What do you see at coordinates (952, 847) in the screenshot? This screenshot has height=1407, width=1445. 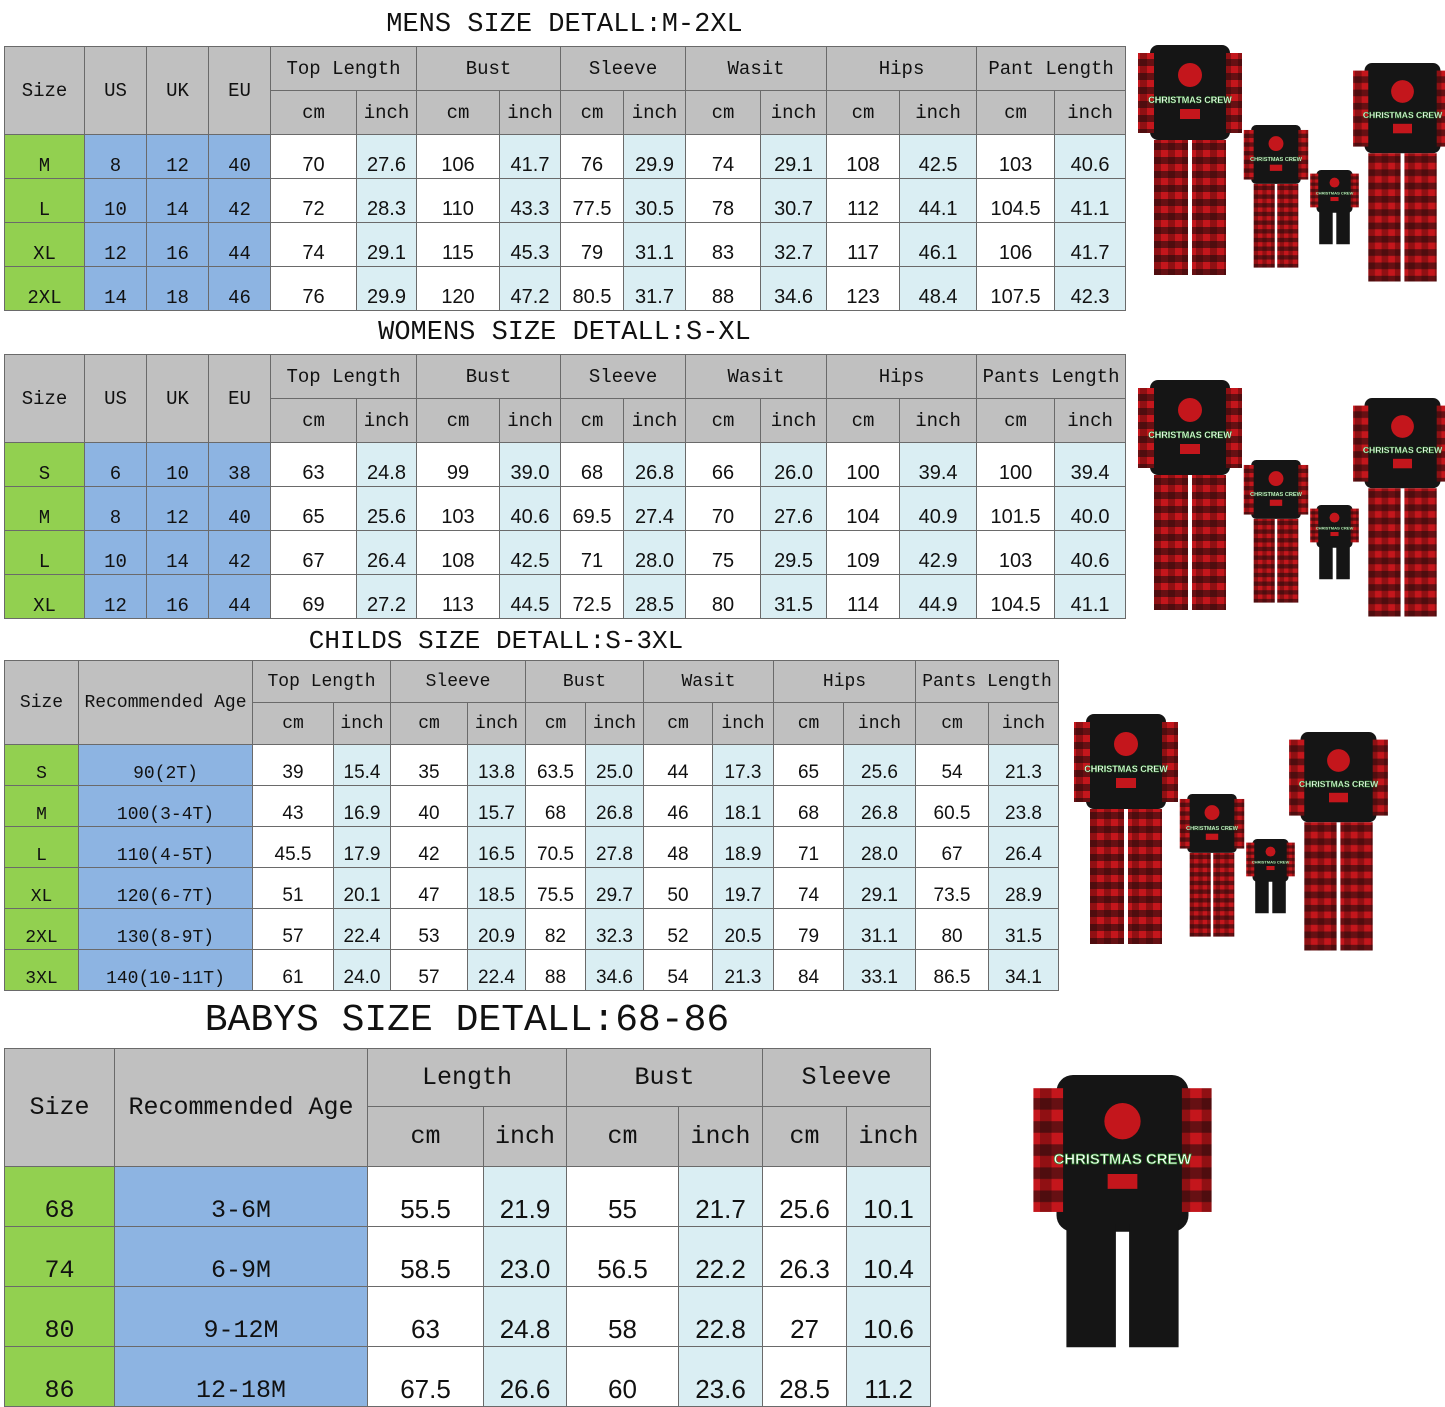 I see `cm-cell: 67` at bounding box center [952, 847].